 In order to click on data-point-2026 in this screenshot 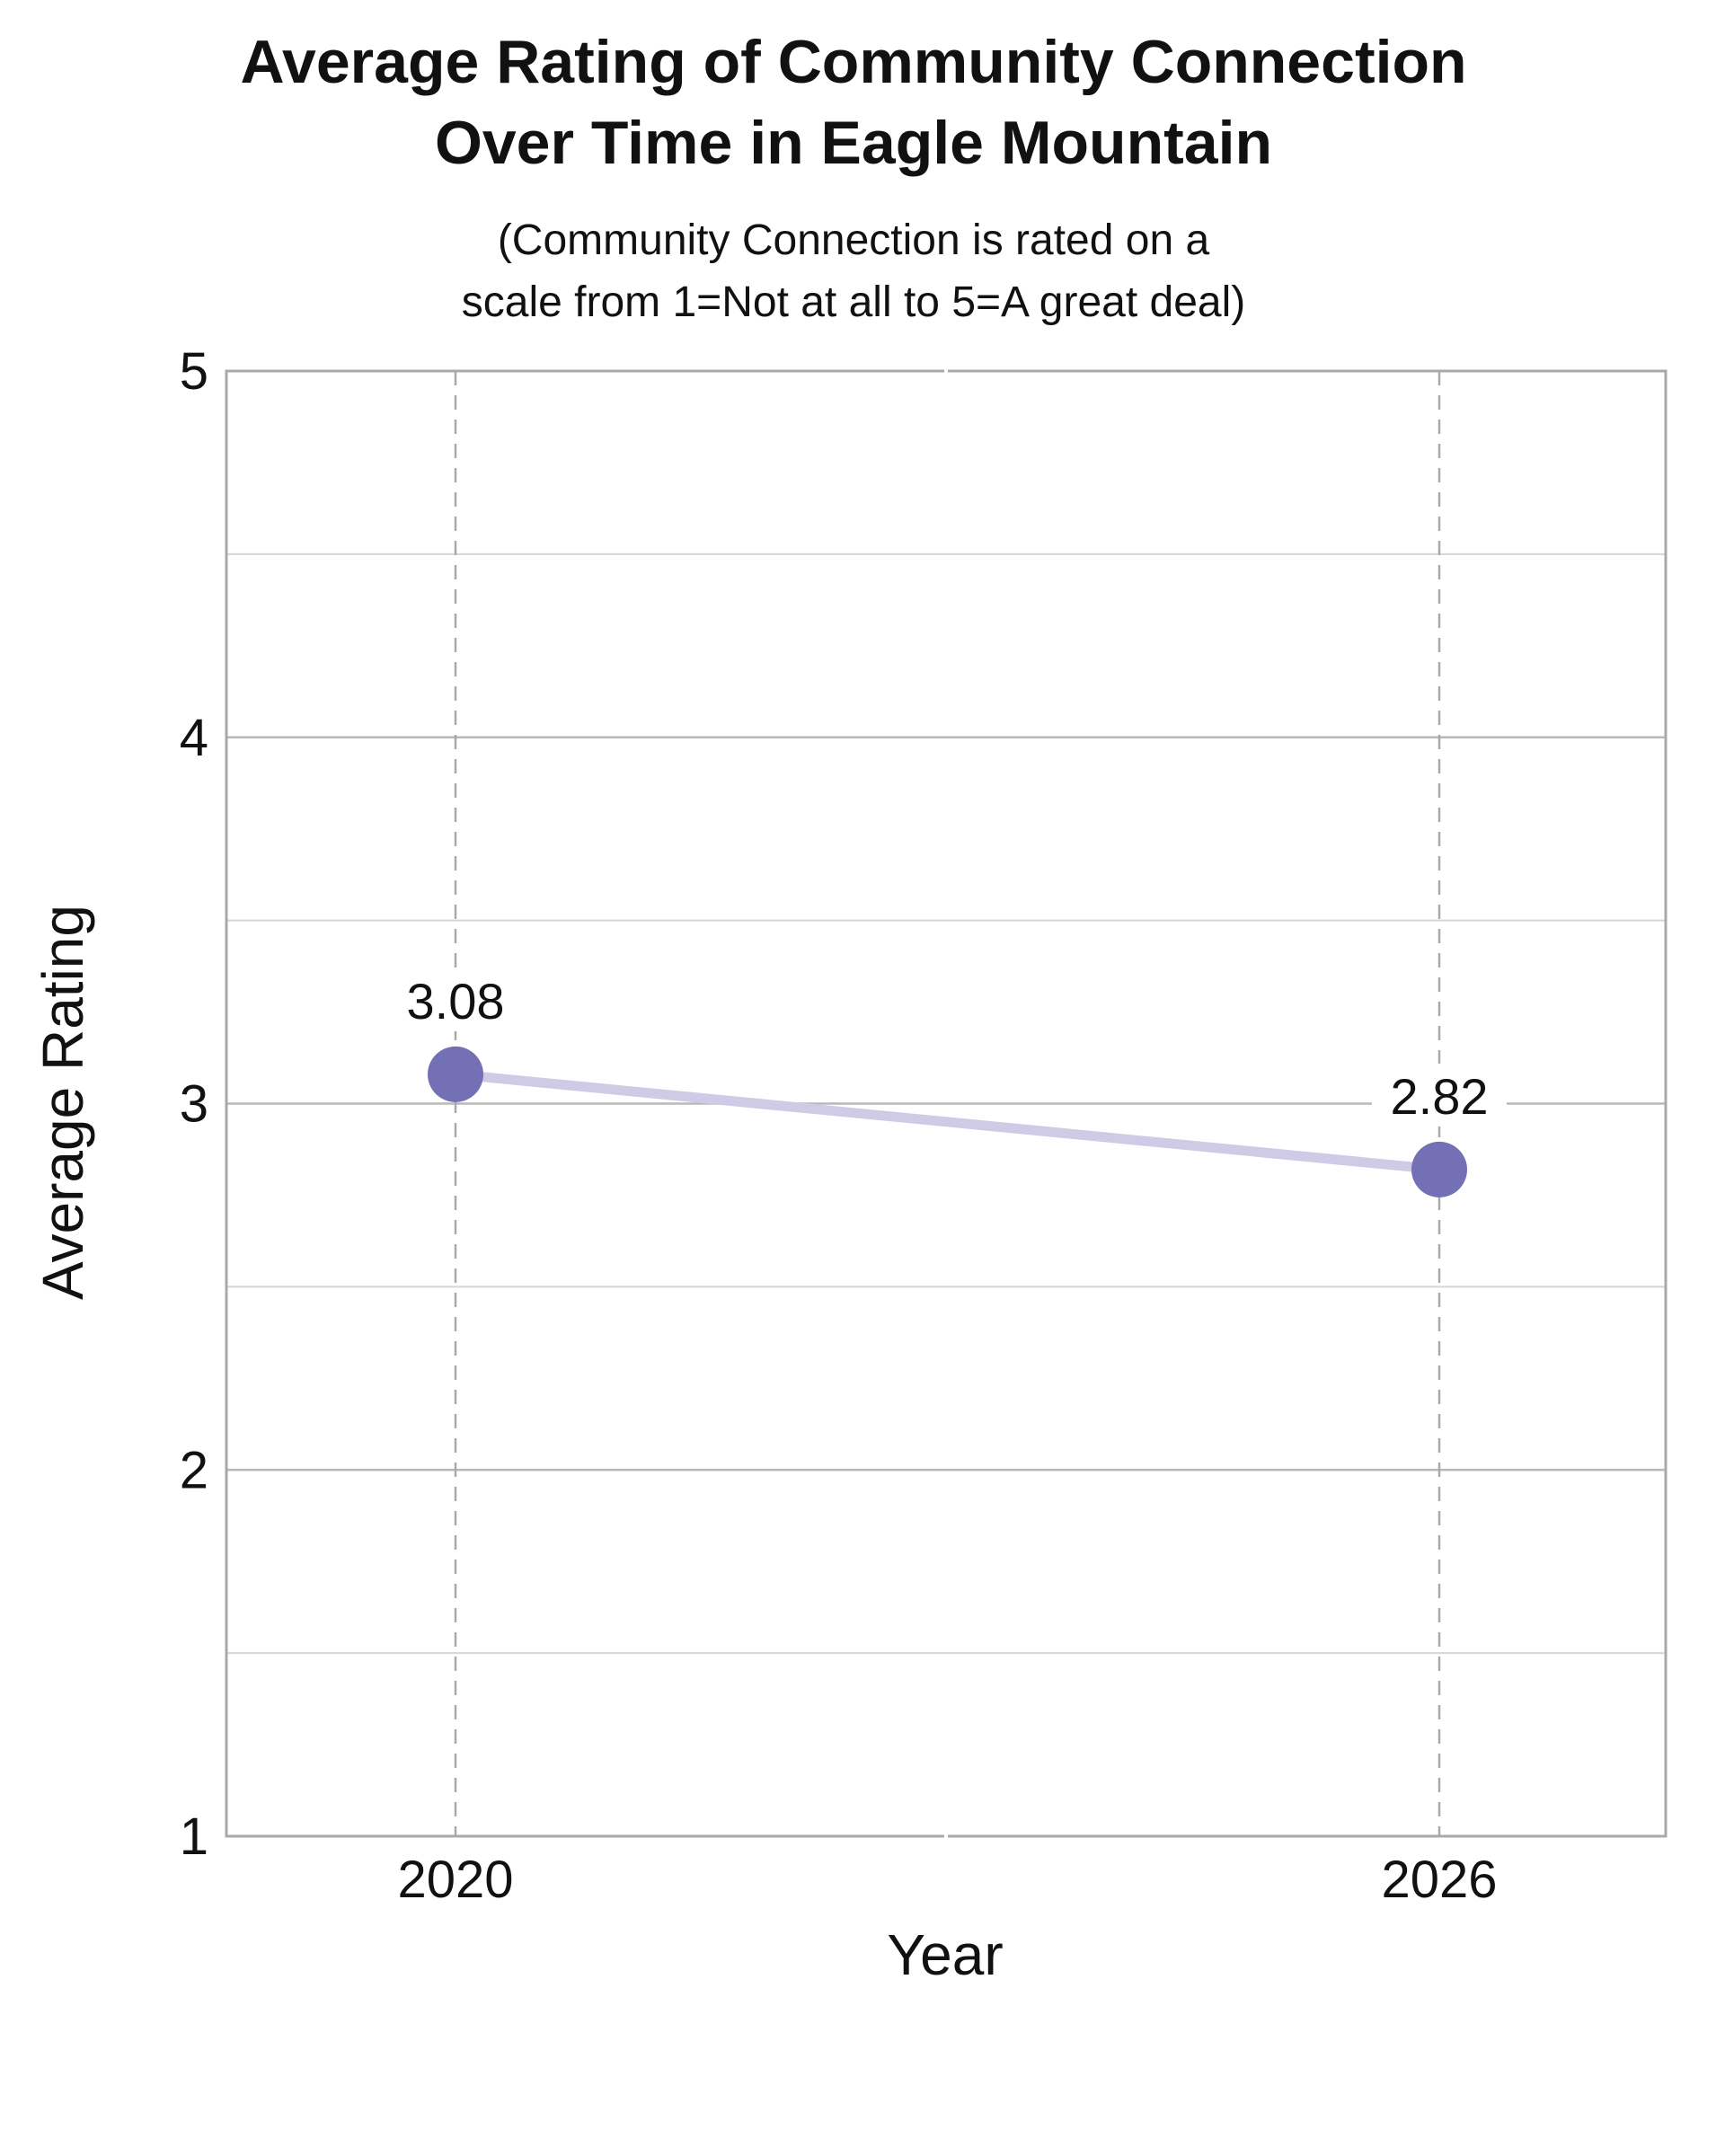, I will do `click(1439, 1169)`.